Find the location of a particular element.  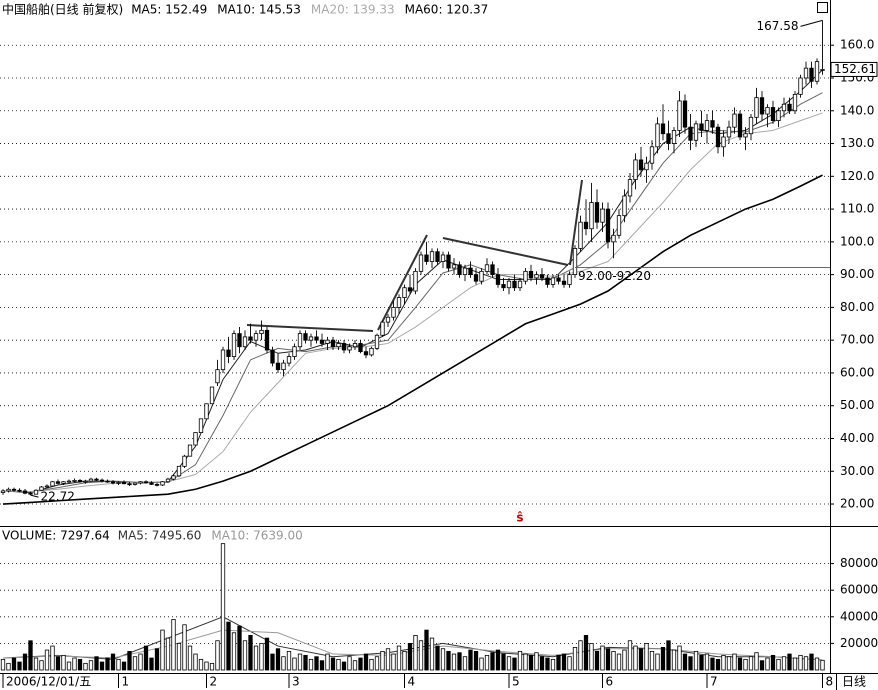

x-tick-label: 7 is located at coordinates (714, 682).